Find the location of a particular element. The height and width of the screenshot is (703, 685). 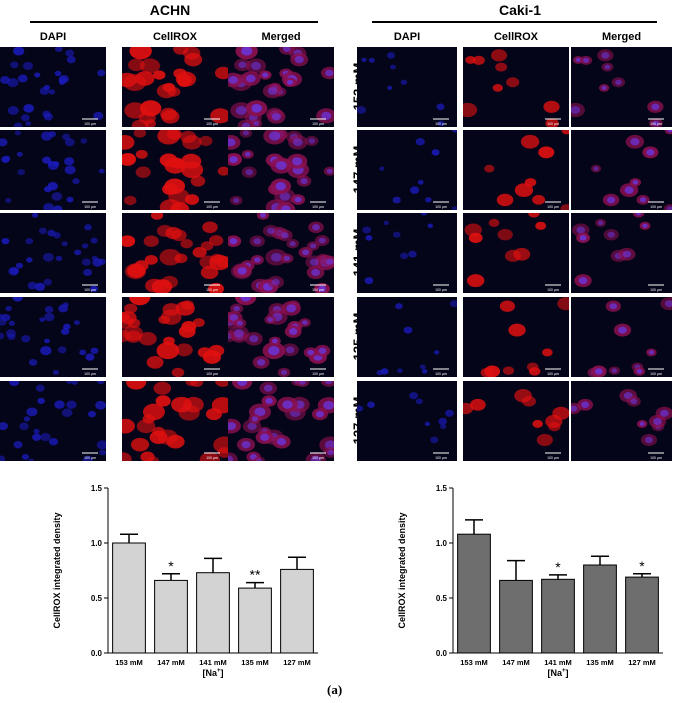

panel-rule-achn is located at coordinates (174, 22).